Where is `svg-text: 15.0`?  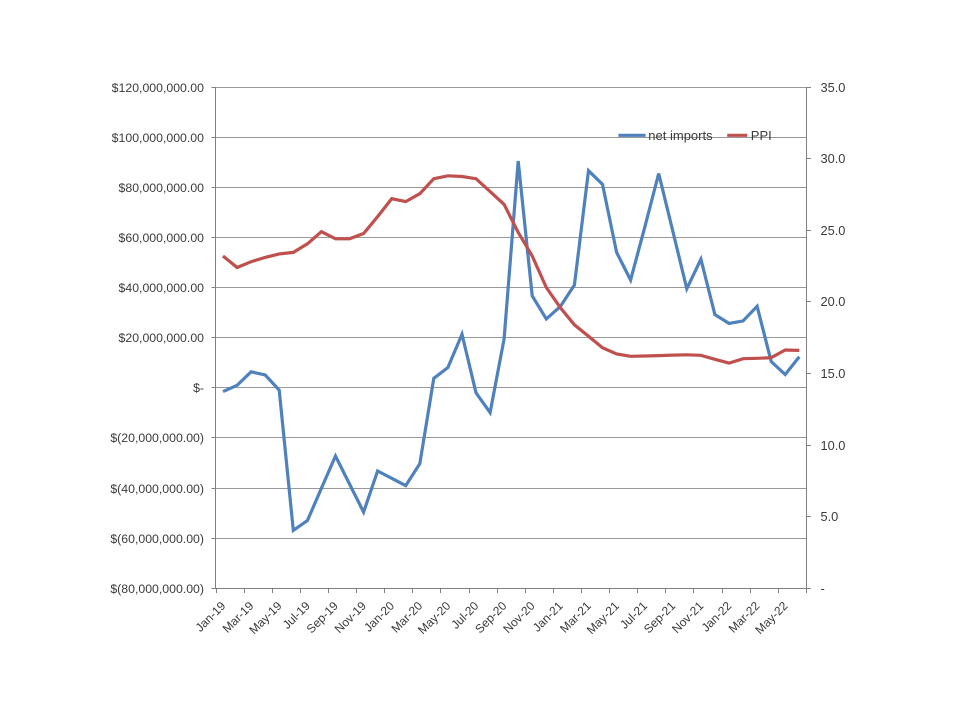 svg-text: 15.0 is located at coordinates (833, 373).